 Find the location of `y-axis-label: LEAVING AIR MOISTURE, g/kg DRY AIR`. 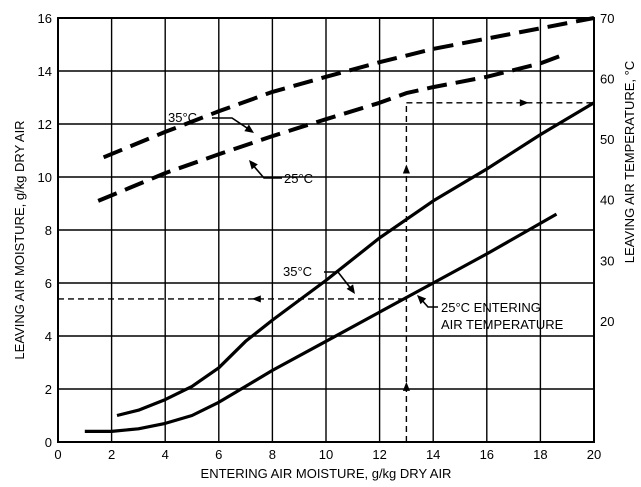

y-axis-label: LEAVING AIR MOISTURE, g/kg DRY AIR is located at coordinates (19, 239).